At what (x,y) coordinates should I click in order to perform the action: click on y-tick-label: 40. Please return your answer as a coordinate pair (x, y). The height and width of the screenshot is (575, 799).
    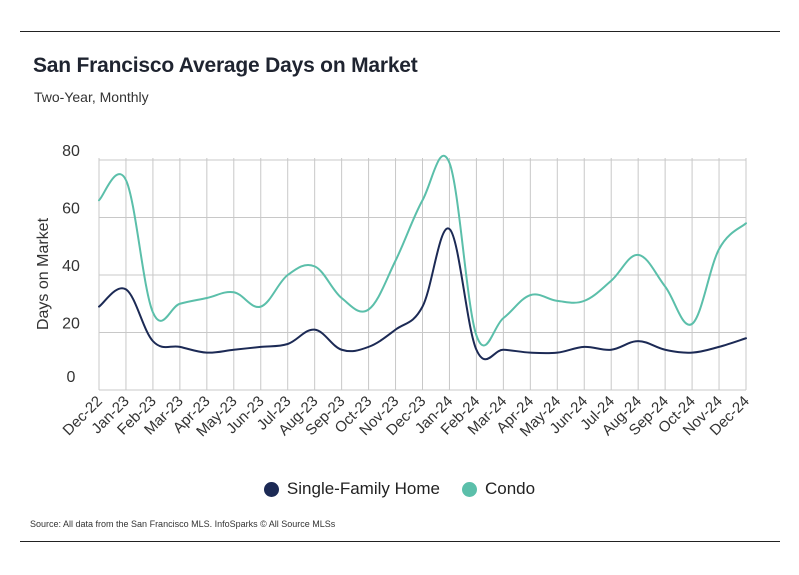
    Looking at the image, I should click on (71, 266).